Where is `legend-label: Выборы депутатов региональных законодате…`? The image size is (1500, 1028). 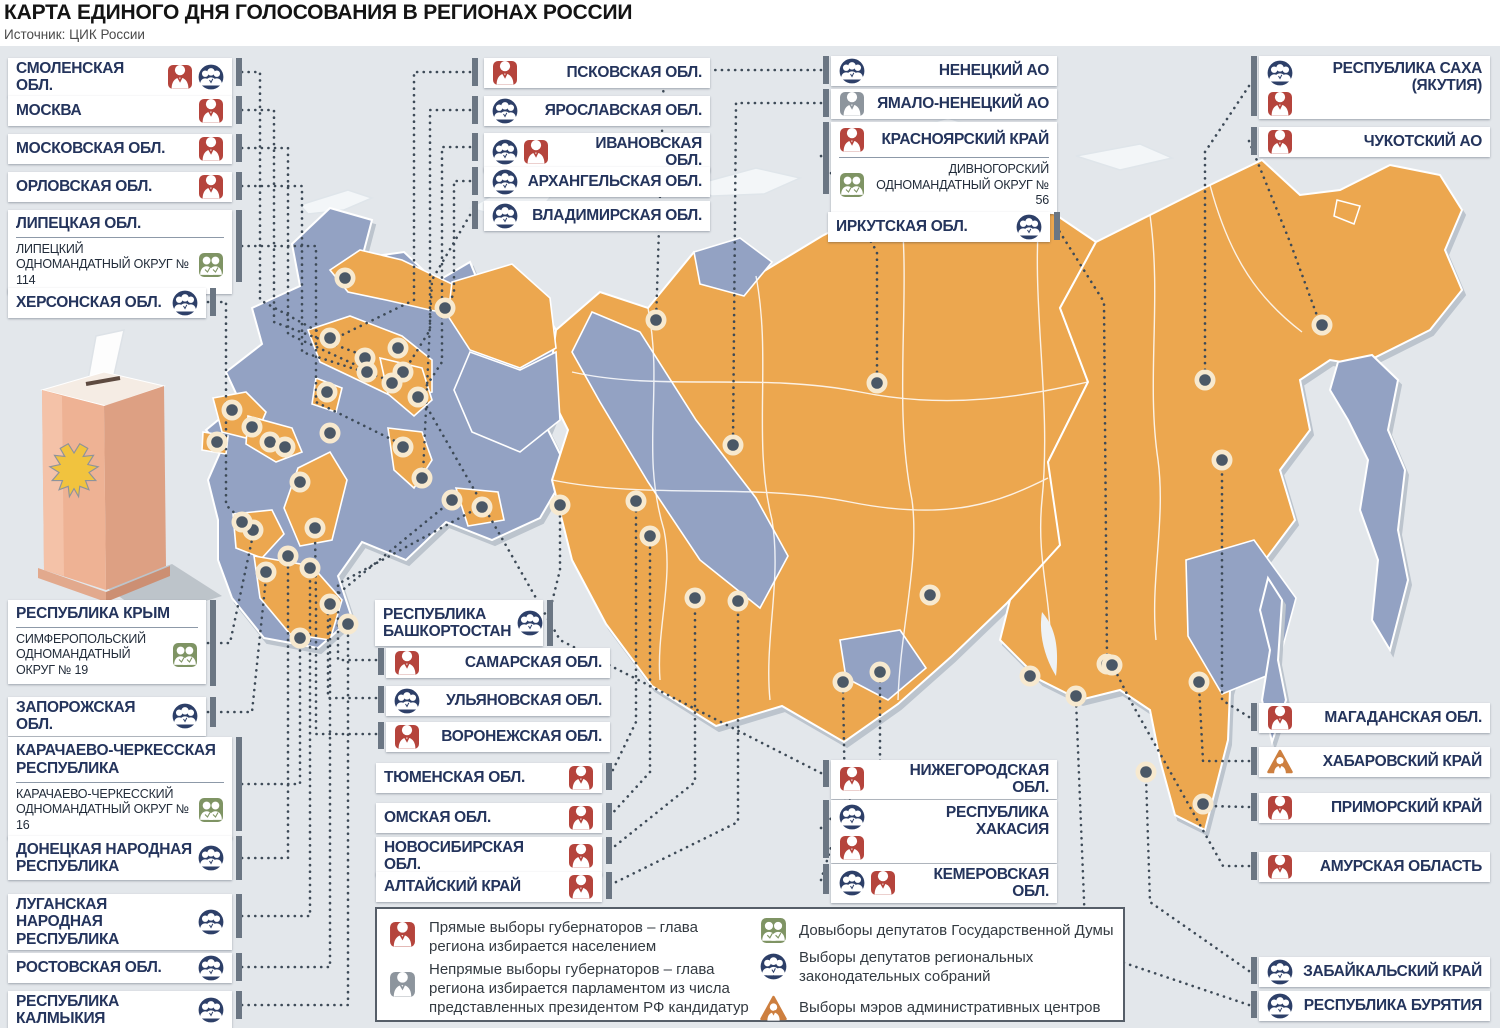 legend-label: Выборы депутатов региональных законодате… is located at coordinates (916, 967).